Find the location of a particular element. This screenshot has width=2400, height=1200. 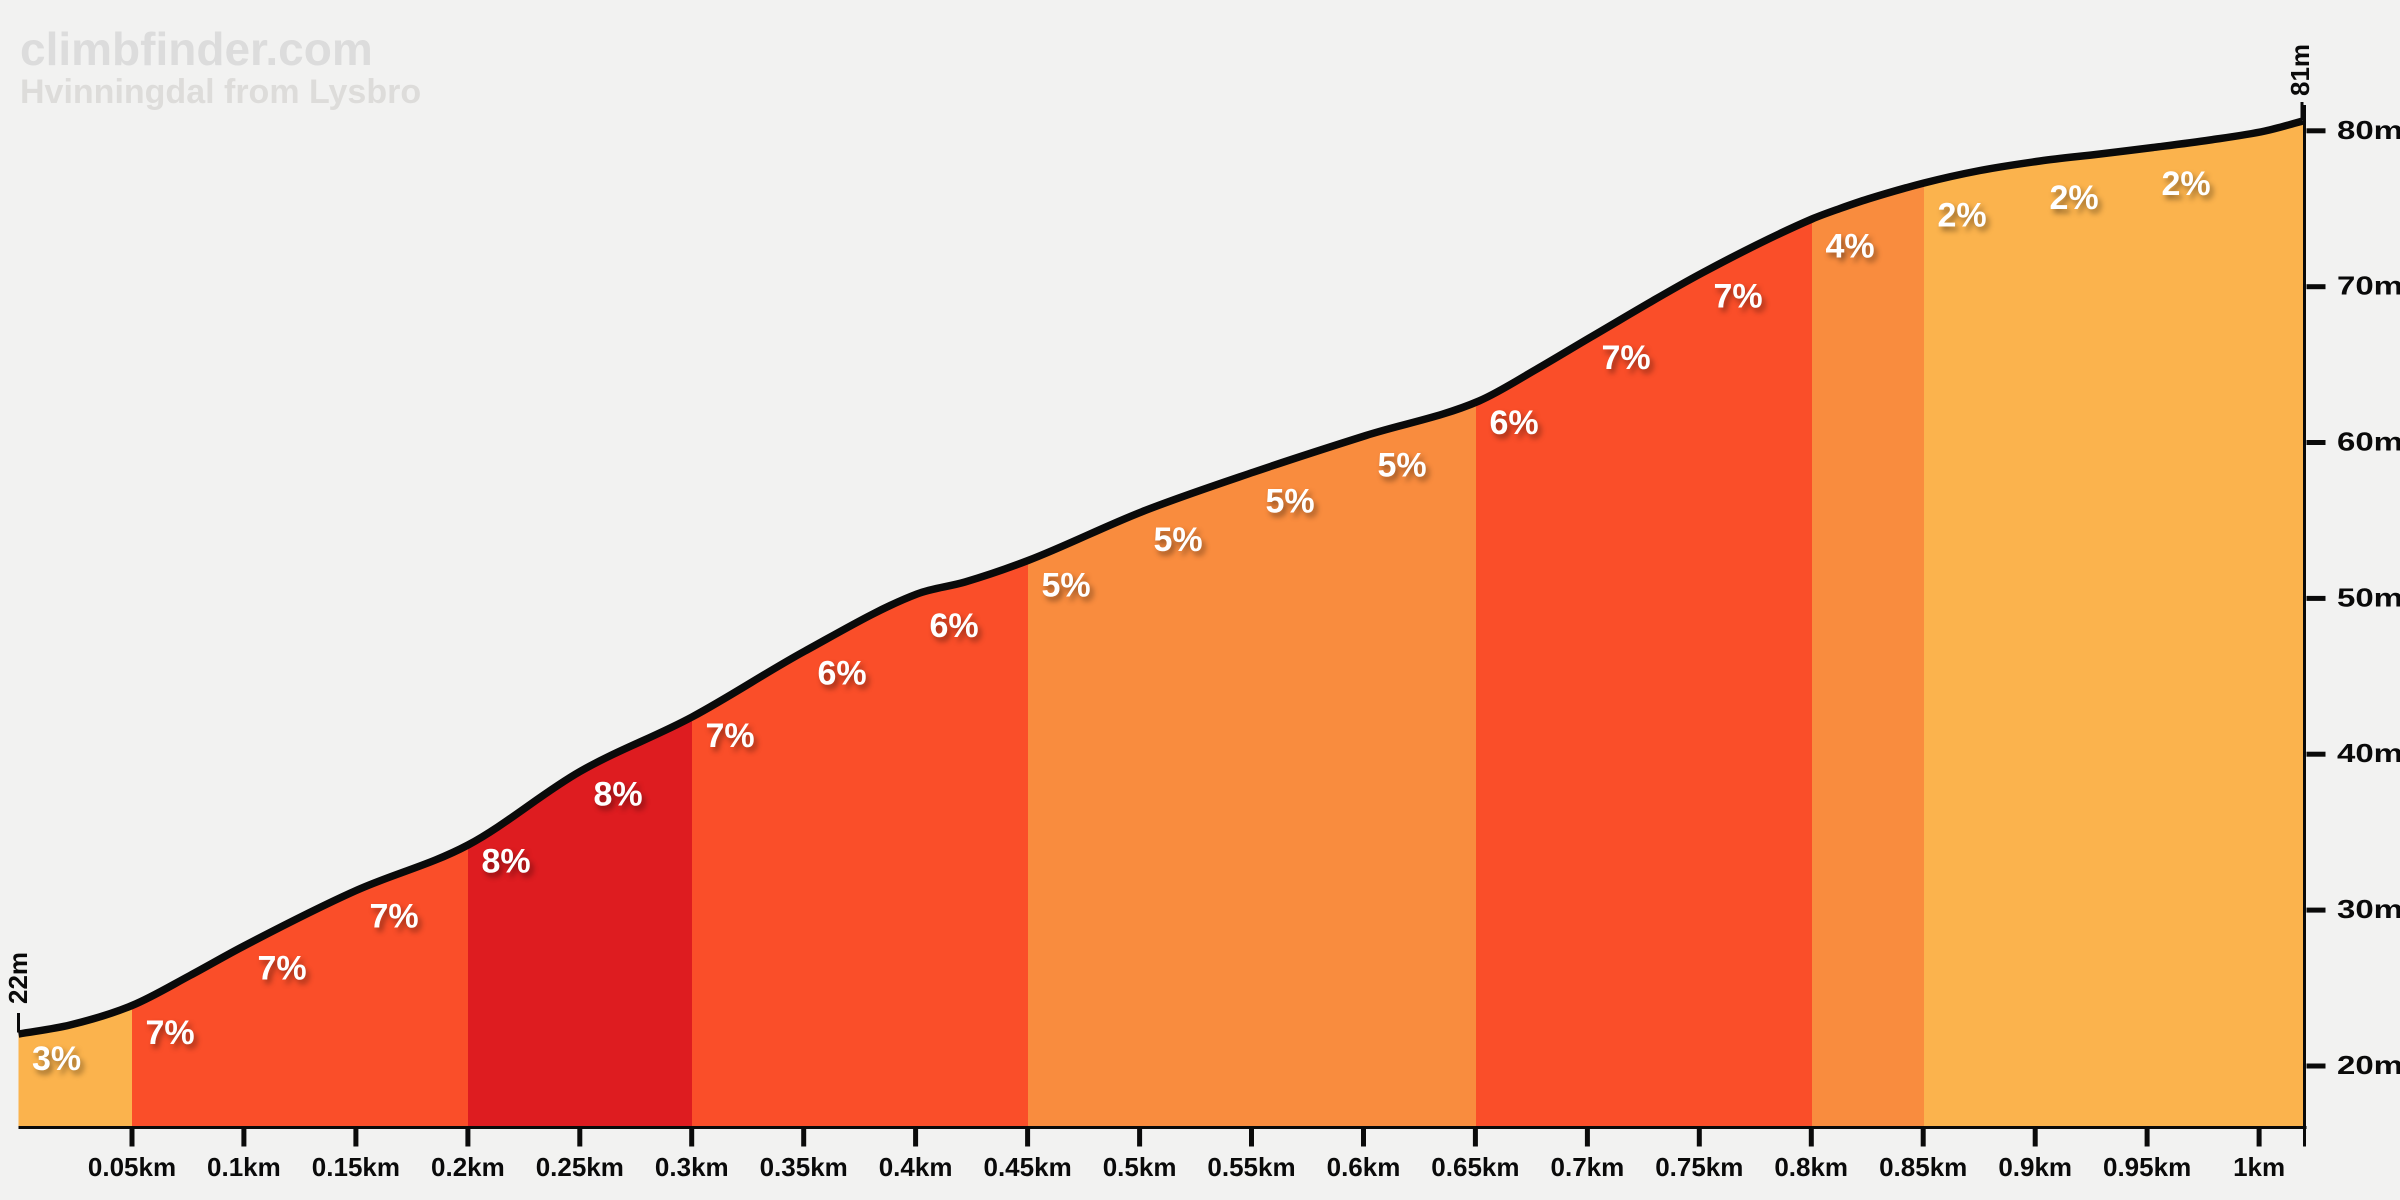

svg-text: 0.45km is located at coordinates (1028, 1167).